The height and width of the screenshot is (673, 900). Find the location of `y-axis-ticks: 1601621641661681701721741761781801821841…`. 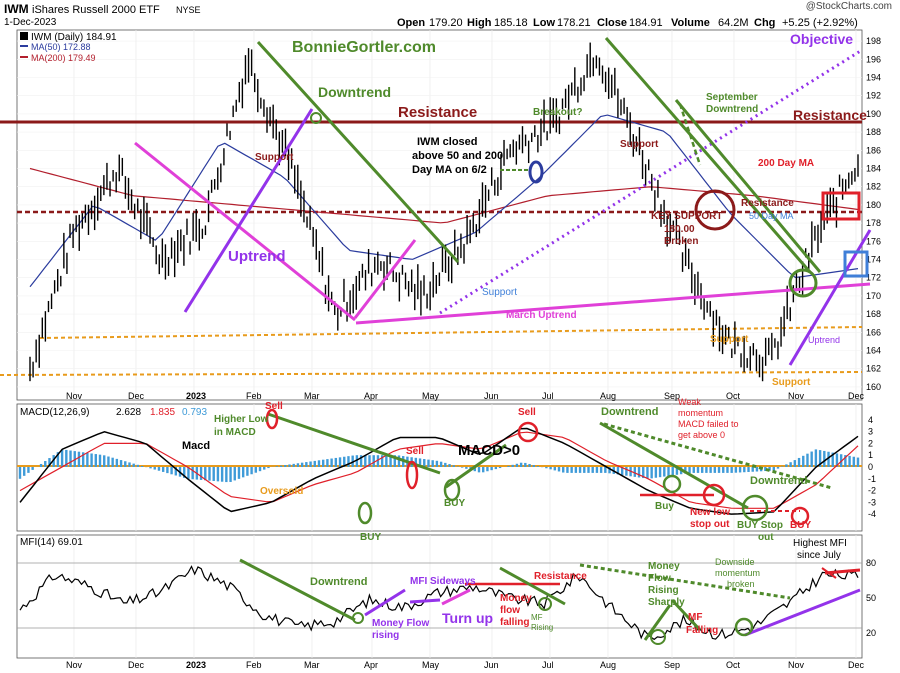

y-axis-ticks: 1601621641661681701721741761781801821841… is located at coordinates (873, 337).